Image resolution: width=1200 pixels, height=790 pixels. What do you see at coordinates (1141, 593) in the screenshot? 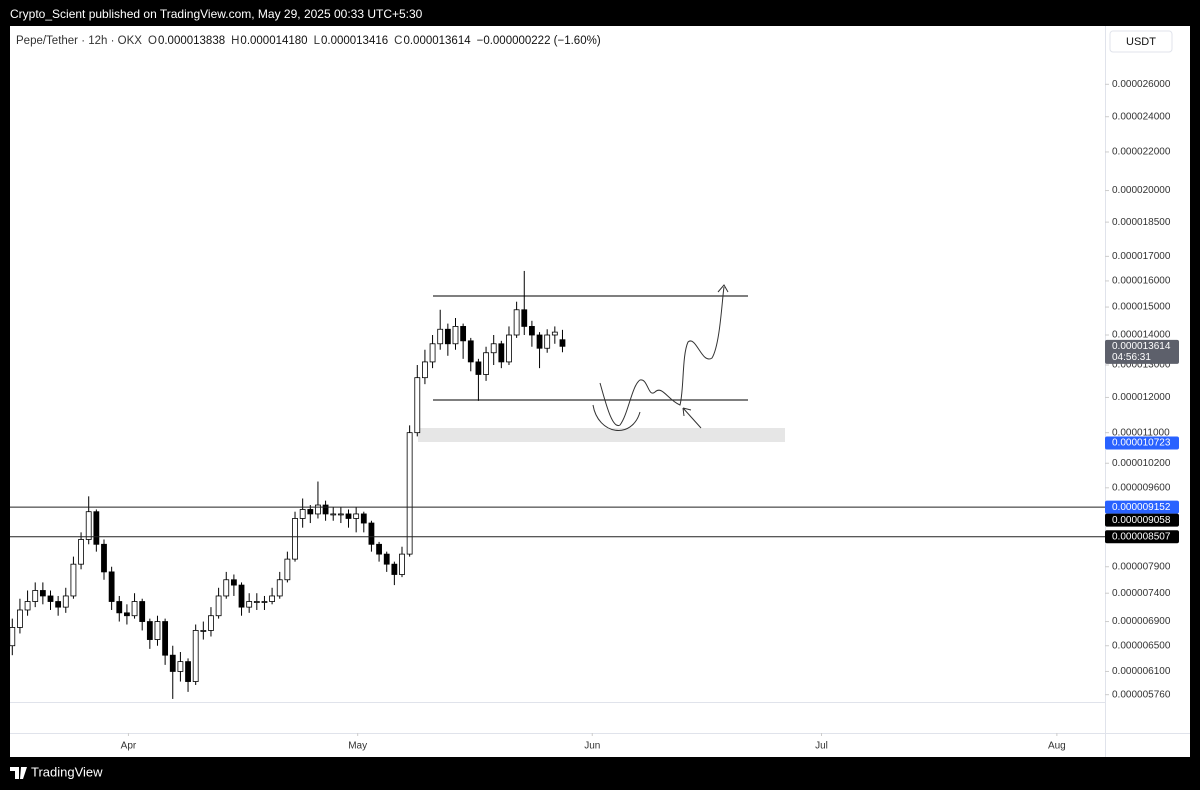
I see `y-tick-label: 0.000007400` at bounding box center [1141, 593].